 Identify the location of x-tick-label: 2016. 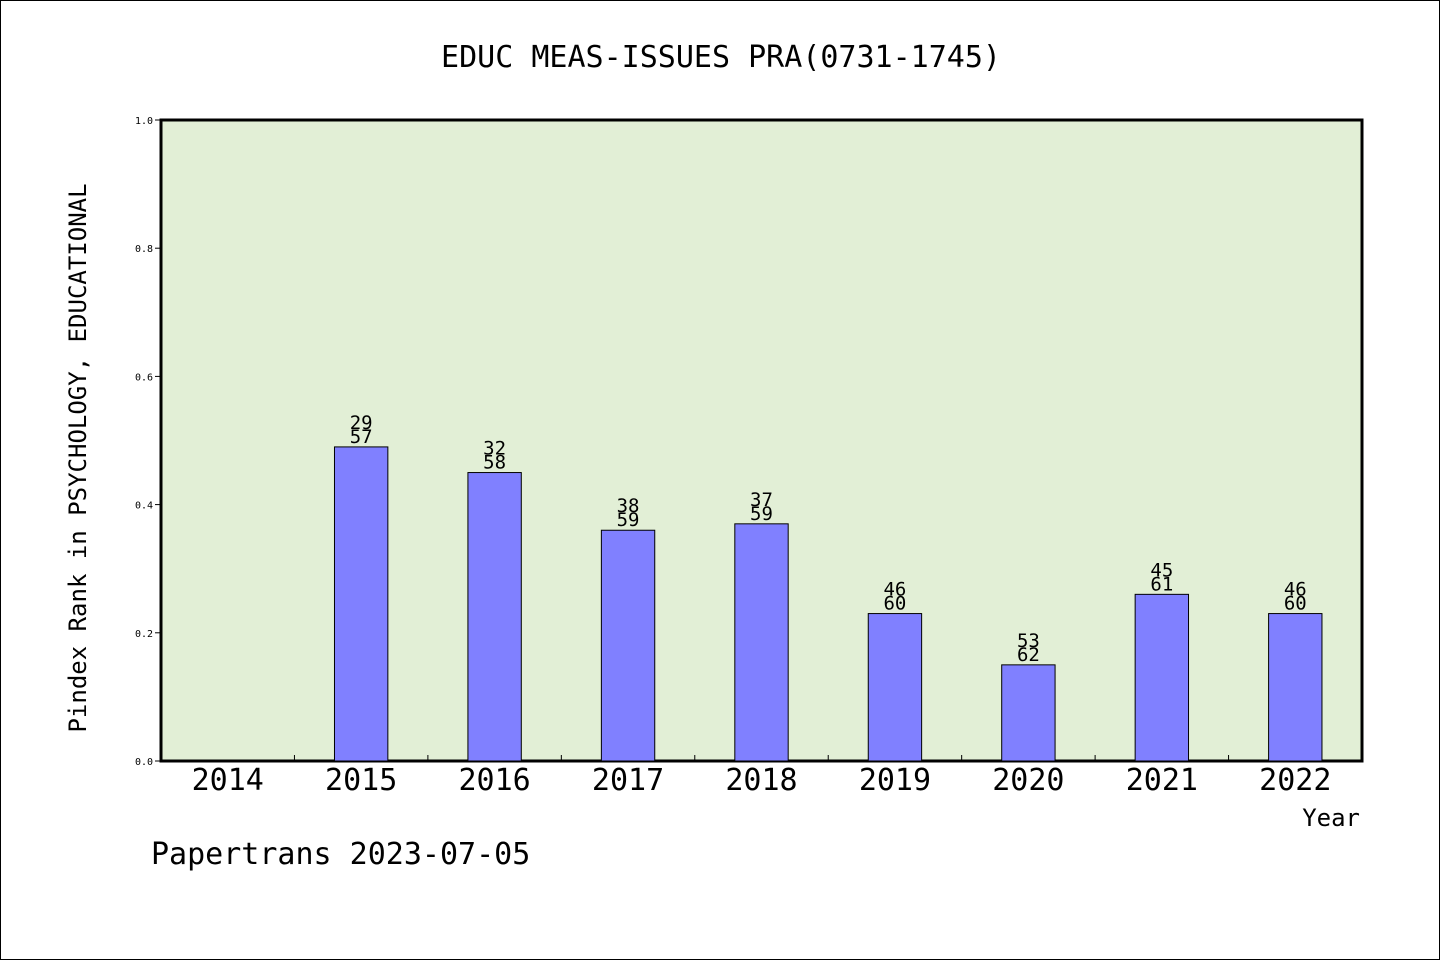
(494, 780).